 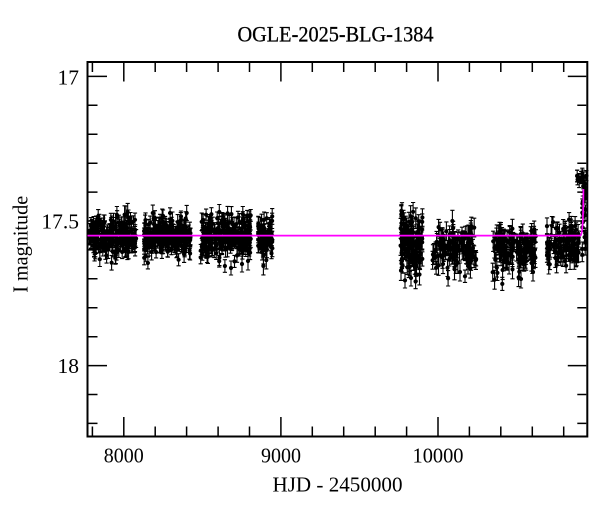 What do you see at coordinates (124, 455) in the screenshot?
I see `svg-text: 8000` at bounding box center [124, 455].